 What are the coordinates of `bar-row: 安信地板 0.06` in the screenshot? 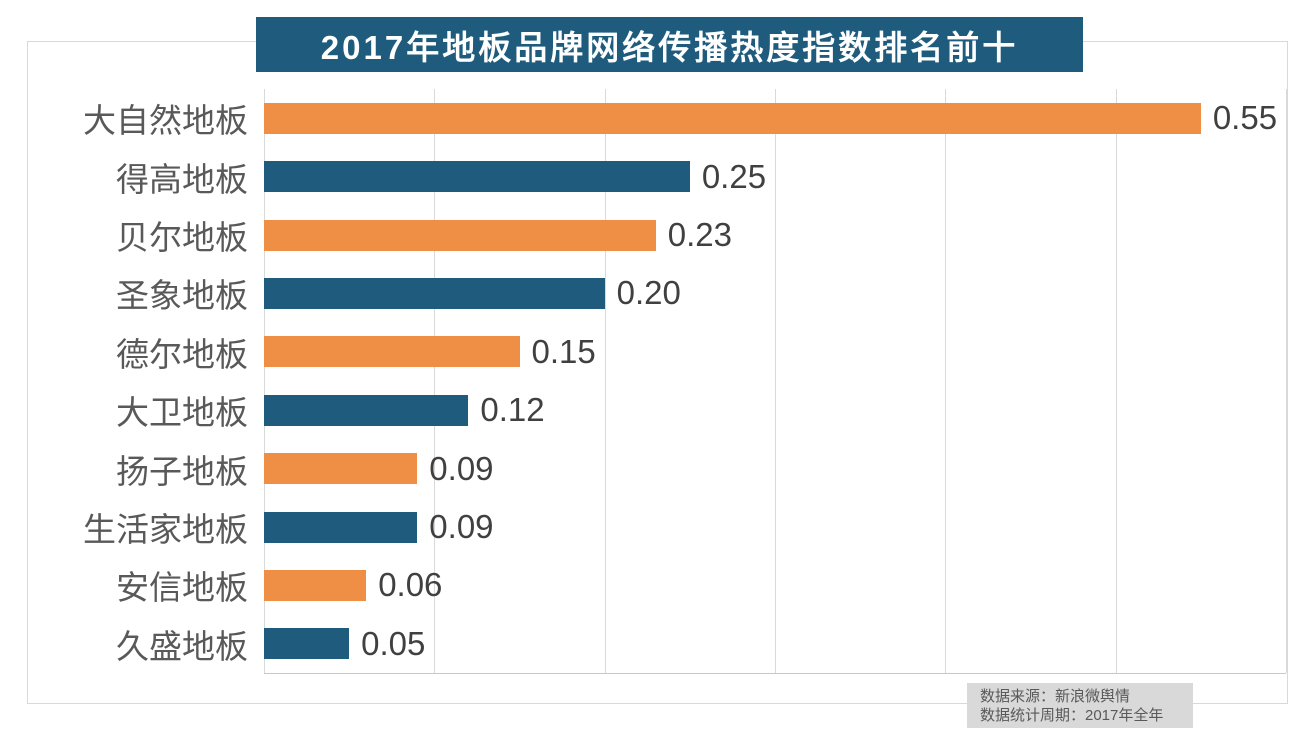 It's located at (701, 585).